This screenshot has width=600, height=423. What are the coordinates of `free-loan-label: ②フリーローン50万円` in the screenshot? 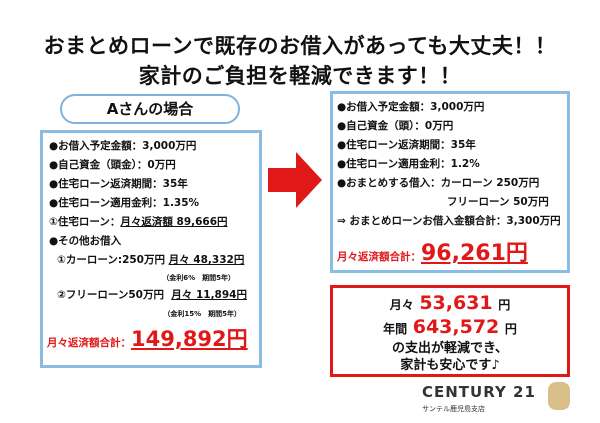 It's located at (110, 295).